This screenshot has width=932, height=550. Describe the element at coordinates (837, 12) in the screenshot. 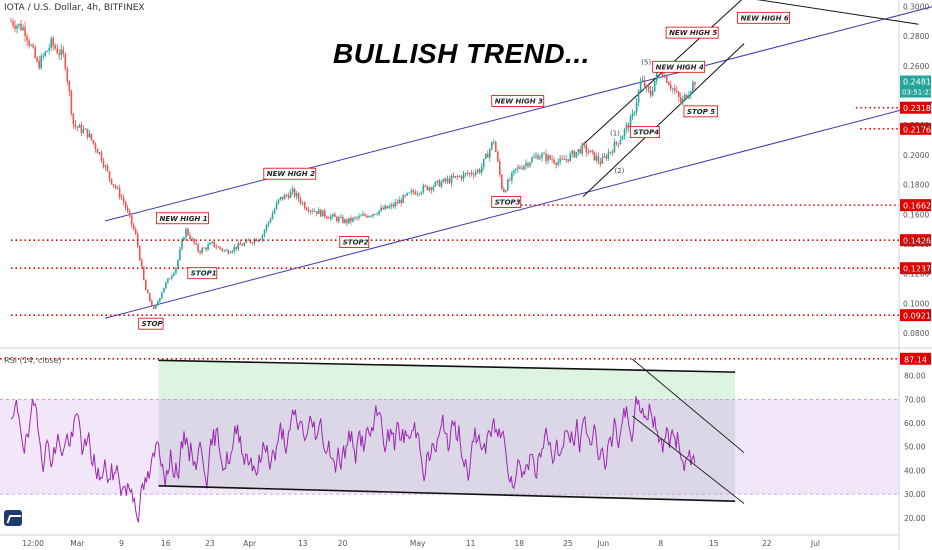

I see `trend-extension-line` at that location.